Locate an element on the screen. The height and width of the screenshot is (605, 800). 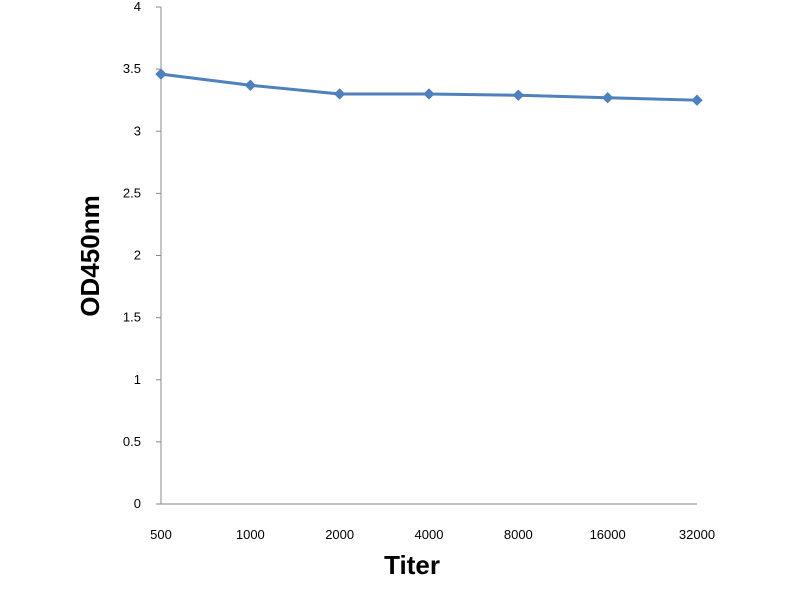
x-tick-label: 8000 is located at coordinates (518, 534).